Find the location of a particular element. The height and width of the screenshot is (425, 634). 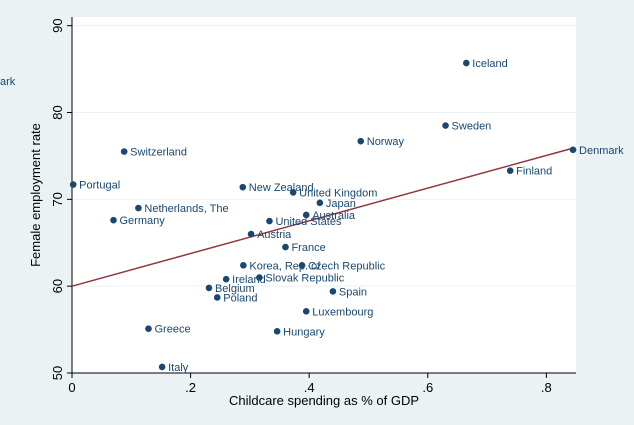

x-tick-label: .4 is located at coordinates (309, 387).